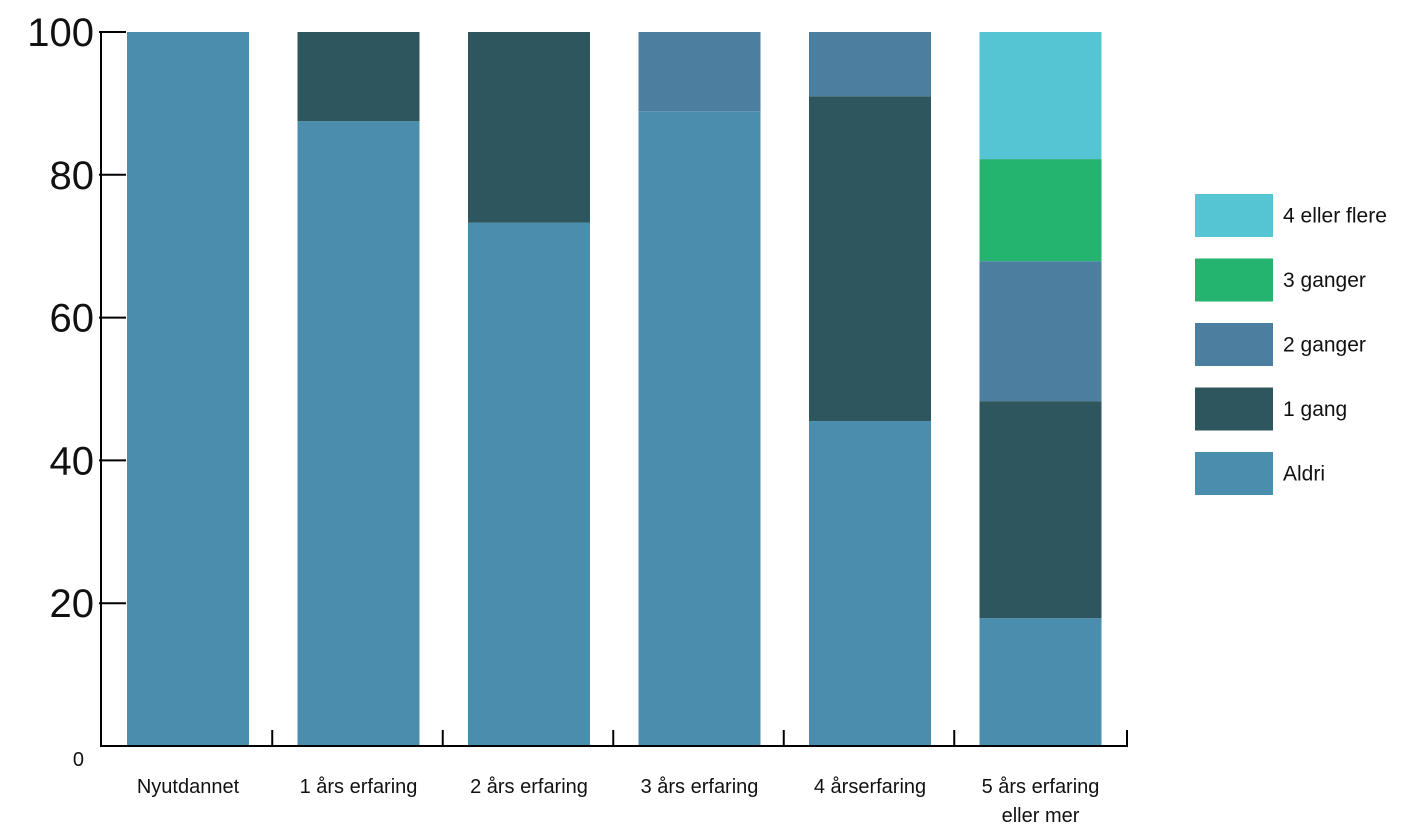 The image size is (1420, 827). I want to click on legend-label-1-gang: 1 gang, so click(1315, 409).